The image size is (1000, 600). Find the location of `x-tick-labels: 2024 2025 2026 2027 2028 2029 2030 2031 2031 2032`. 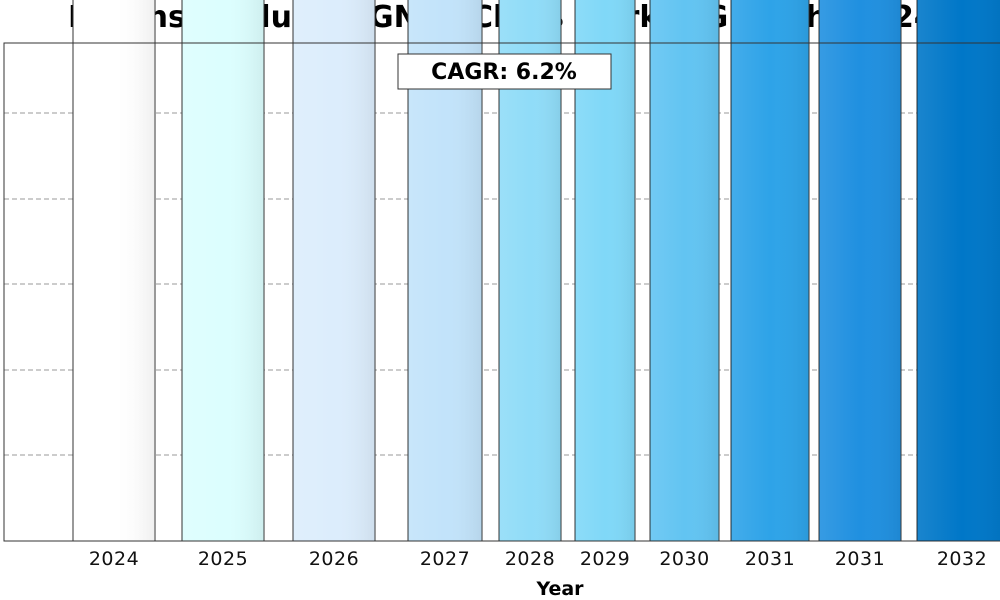

x-tick-labels: 2024 2025 2026 2027 2028 2029 2030 2031 2031 2032 is located at coordinates (538, 559).